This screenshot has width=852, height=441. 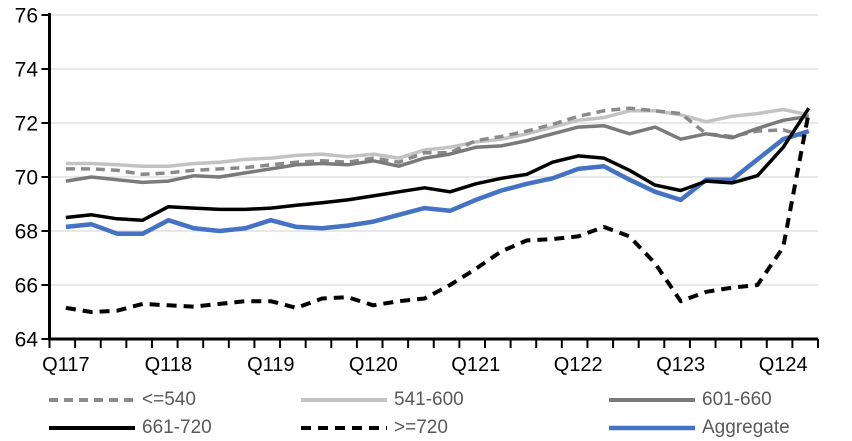 What do you see at coordinates (177, 427) in the screenshot?
I see `legend-label-s661to720: 661-720` at bounding box center [177, 427].